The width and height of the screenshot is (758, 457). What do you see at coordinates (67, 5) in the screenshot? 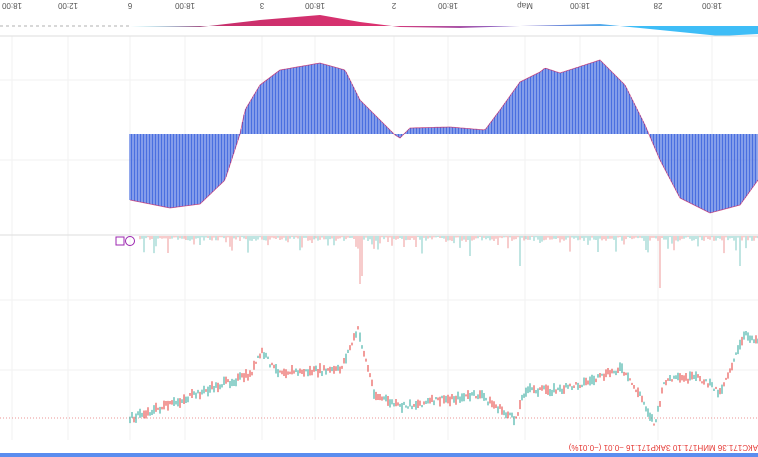
I see `time-label: 12:00` at bounding box center [67, 5].